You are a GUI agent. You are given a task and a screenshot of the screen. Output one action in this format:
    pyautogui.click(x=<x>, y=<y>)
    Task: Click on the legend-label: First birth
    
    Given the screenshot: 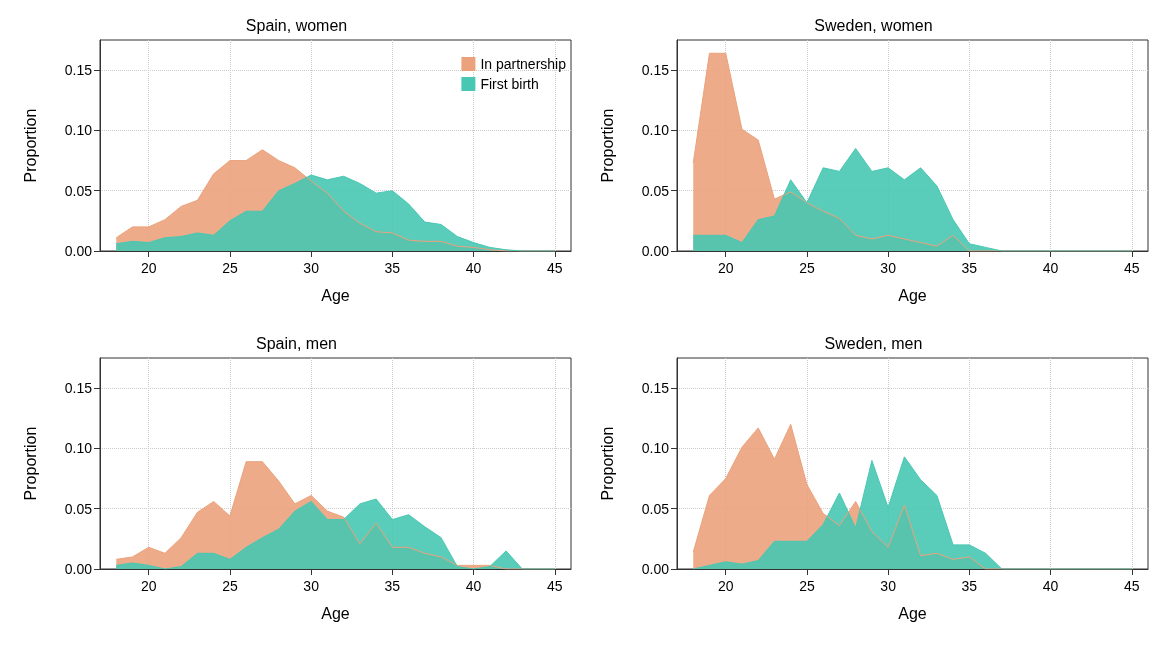 What is the action you would take?
    pyautogui.click(x=509, y=84)
    